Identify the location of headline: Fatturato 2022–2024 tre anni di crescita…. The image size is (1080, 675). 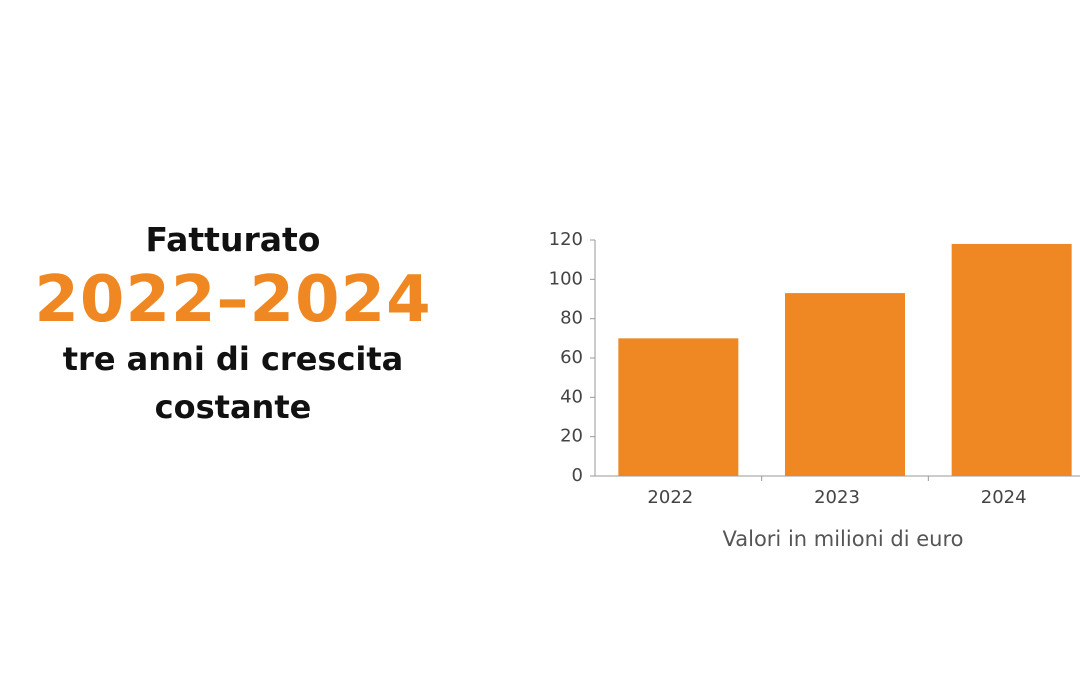
(233, 323).